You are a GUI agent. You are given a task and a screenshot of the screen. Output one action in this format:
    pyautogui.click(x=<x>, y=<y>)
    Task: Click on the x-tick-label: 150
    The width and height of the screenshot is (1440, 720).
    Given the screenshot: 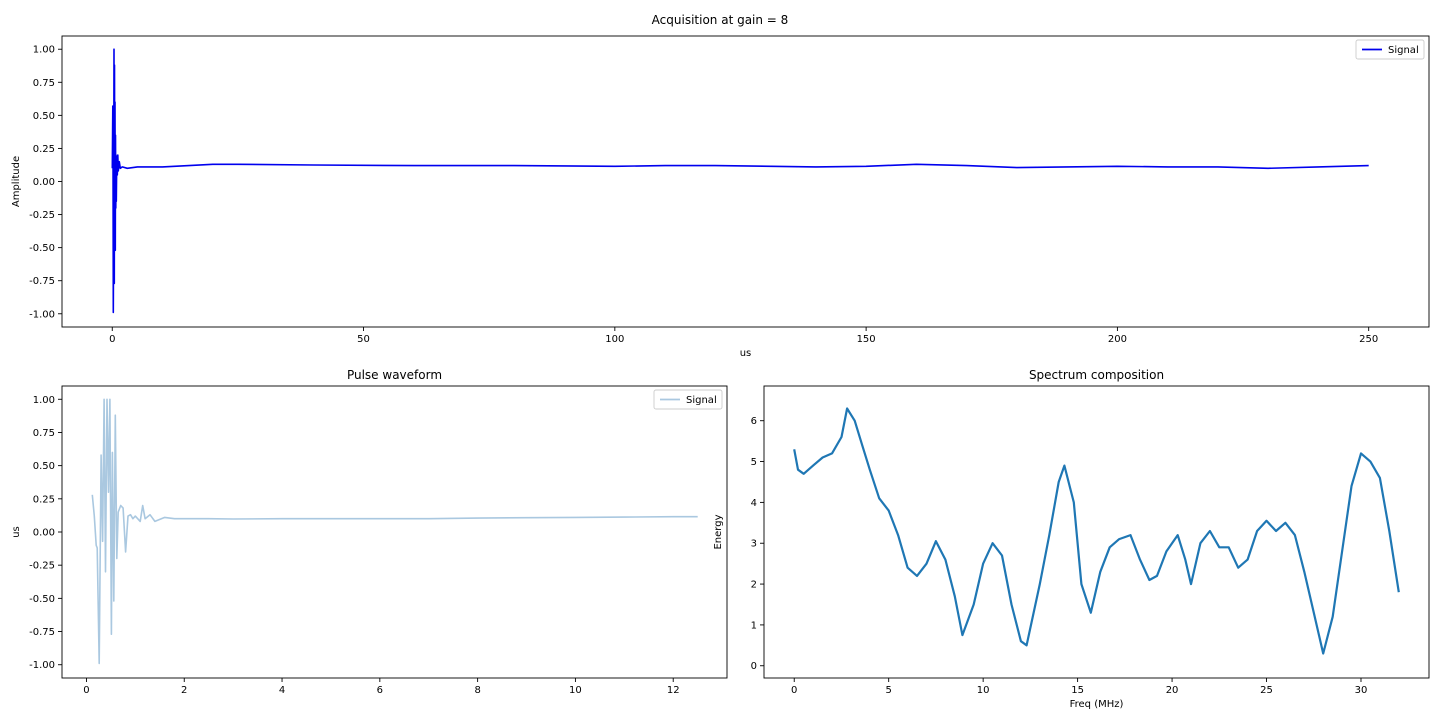 What is the action you would take?
    pyautogui.click(x=866, y=339)
    